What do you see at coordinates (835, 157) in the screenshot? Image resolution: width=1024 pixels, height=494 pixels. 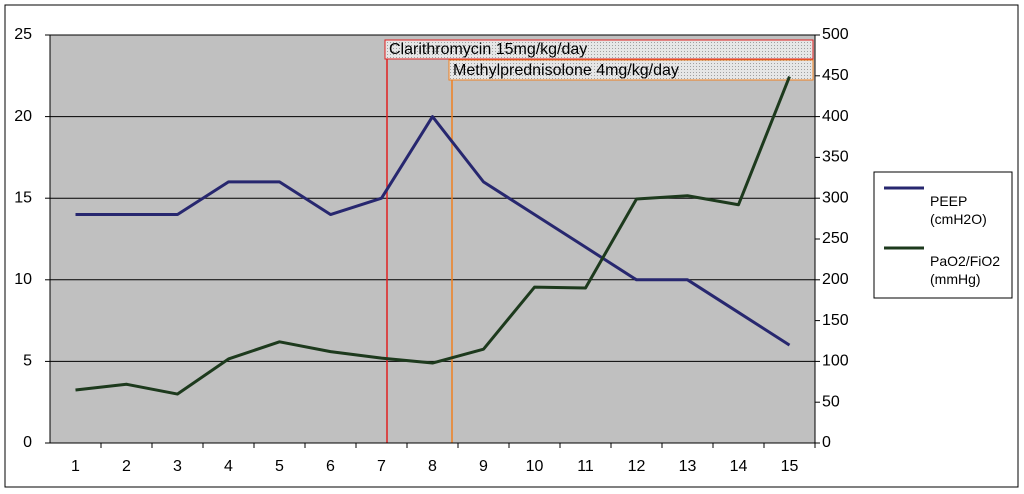 I see `y2-tick-label: 350` at bounding box center [835, 157].